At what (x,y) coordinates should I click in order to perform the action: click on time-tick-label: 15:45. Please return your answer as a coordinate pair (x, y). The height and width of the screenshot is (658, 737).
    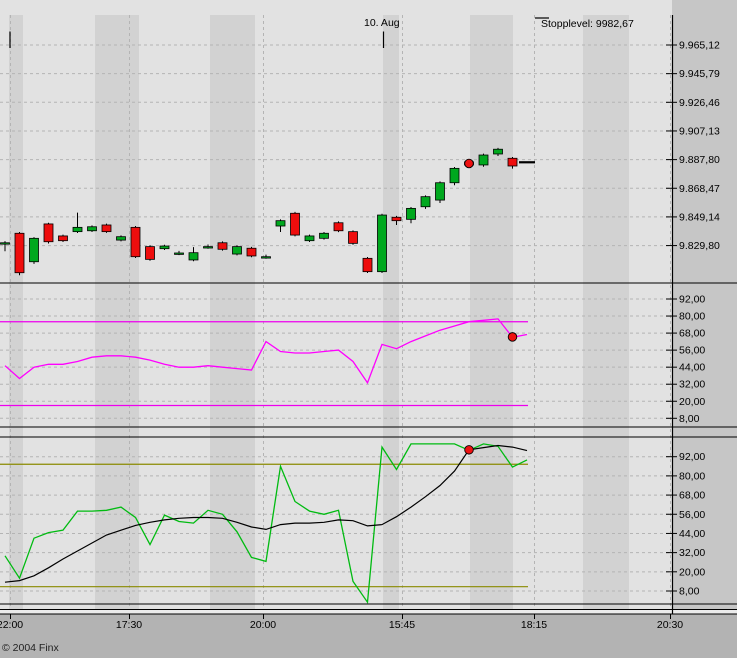
    Looking at the image, I should click on (402, 625).